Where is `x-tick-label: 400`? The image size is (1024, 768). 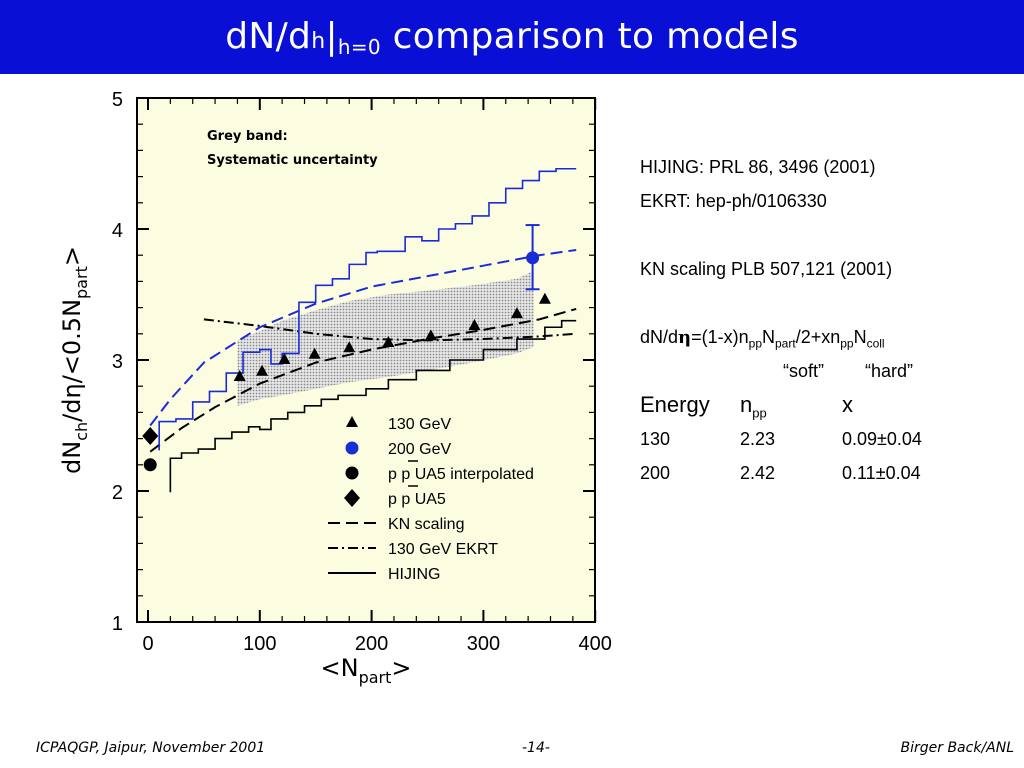
x-tick-label: 400 is located at coordinates (595, 644).